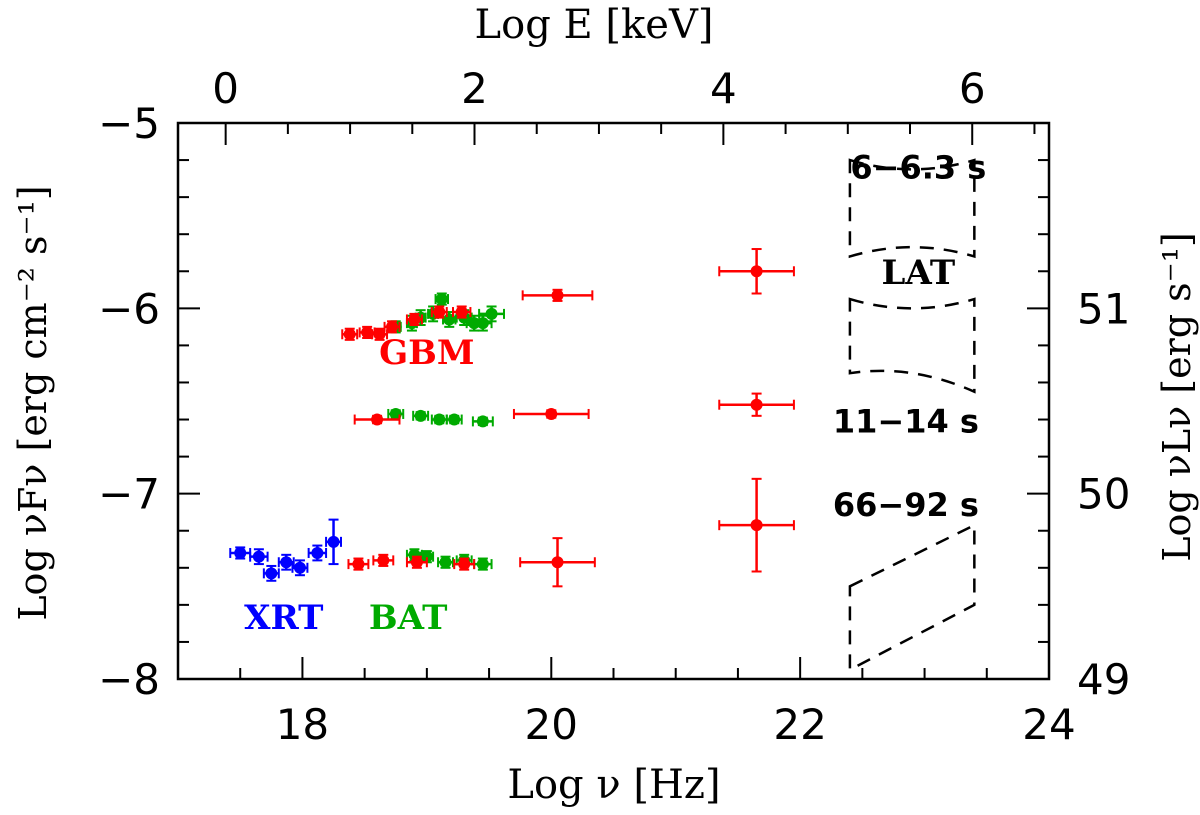  What do you see at coordinates (129, 679) in the screenshot?
I see `y-tick-label: −8` at bounding box center [129, 679].